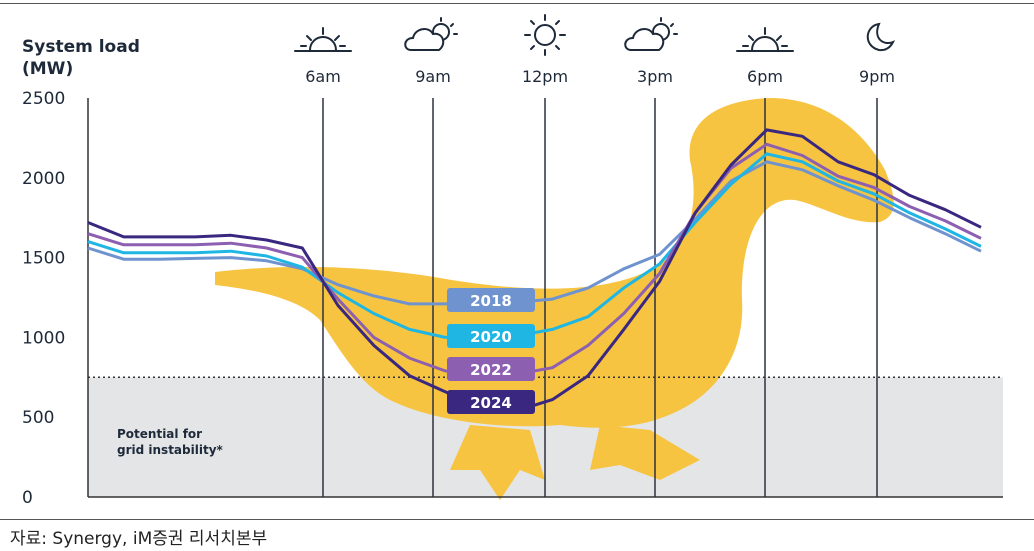  Describe the element at coordinates (43, 179) in the screenshot. I see `y-tick-label: 2000` at that location.